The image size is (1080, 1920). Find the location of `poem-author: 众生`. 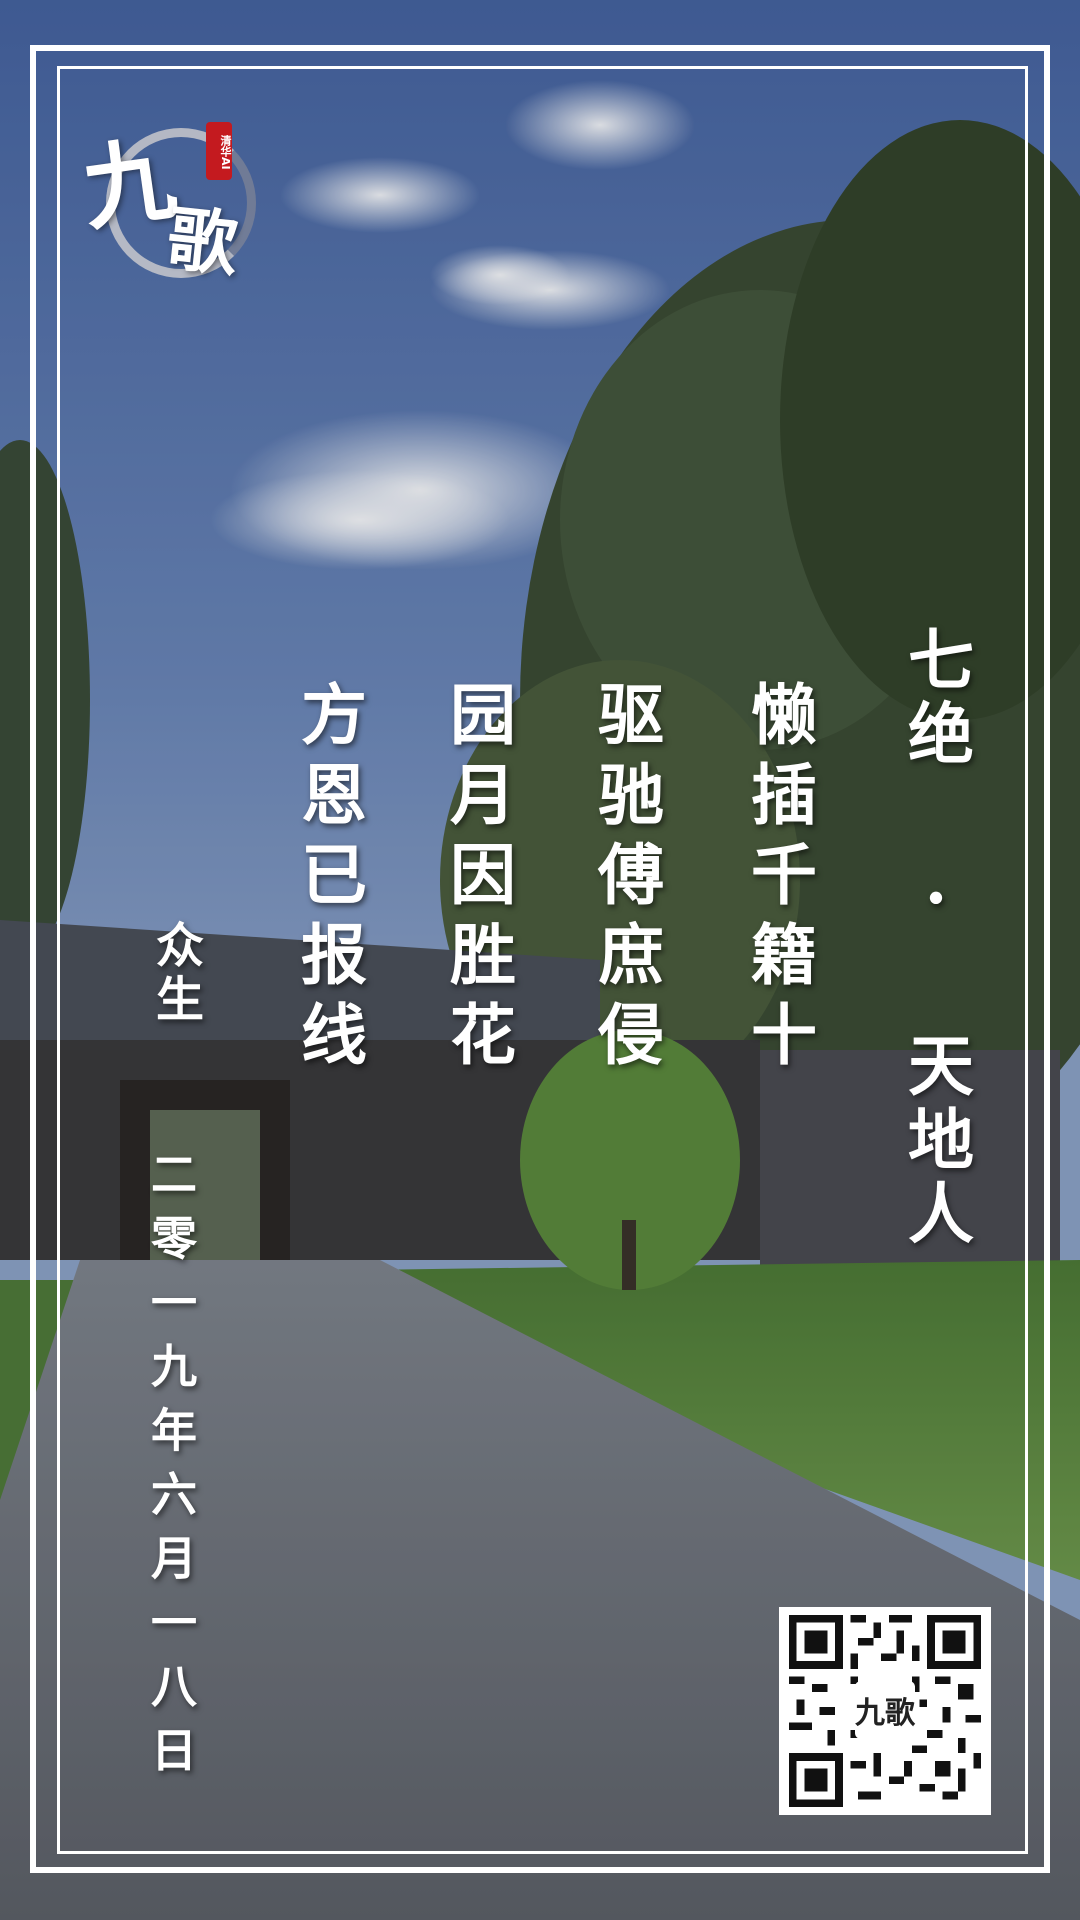

poem-author: 众生 is located at coordinates (175, 974).